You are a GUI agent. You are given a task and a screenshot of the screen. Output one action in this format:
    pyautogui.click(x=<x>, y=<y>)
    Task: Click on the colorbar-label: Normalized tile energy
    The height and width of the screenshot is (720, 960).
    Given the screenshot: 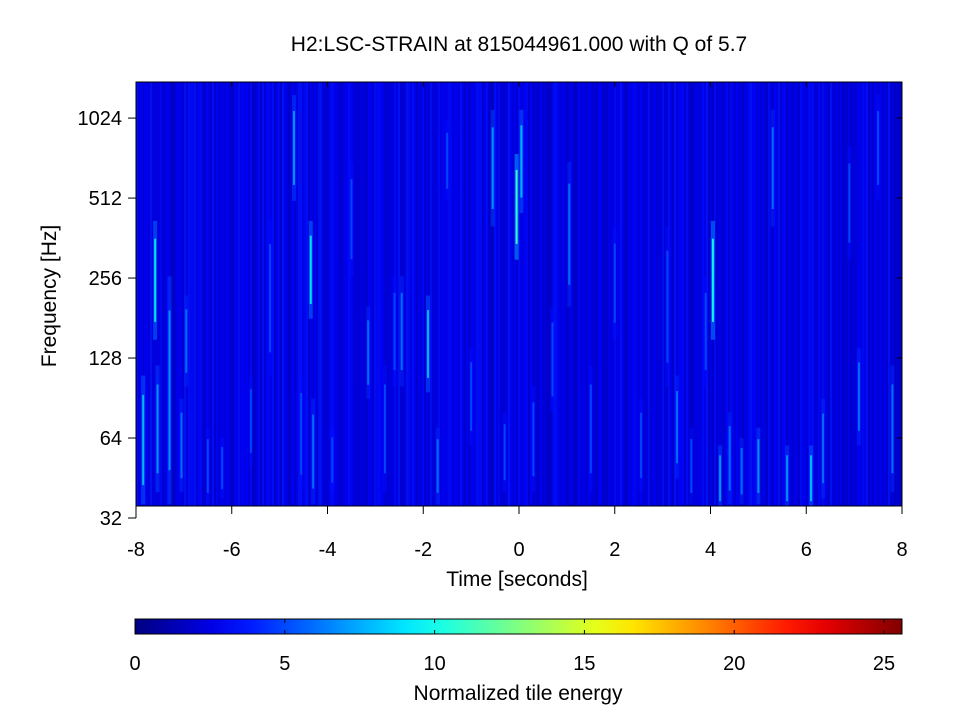 What is the action you would take?
    pyautogui.click(x=518, y=693)
    